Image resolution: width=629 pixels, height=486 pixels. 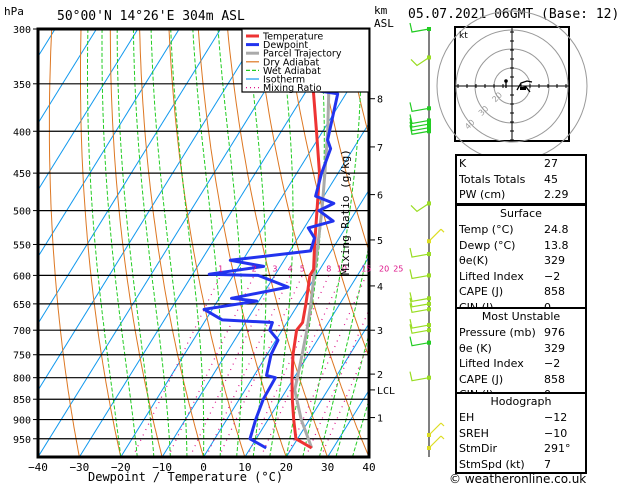 What do you see at coordinates (274, 268) in the screenshot?
I see `mixing-ratio-label: 3` at bounding box center [274, 268].